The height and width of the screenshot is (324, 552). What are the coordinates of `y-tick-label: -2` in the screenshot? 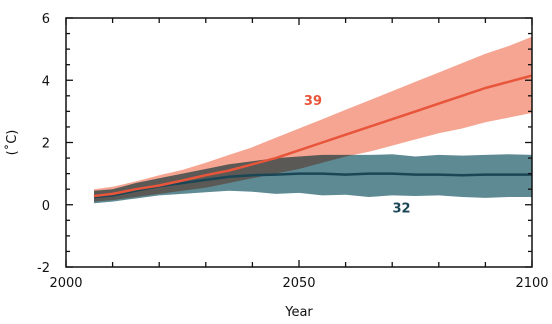 It's located at (43, 268).